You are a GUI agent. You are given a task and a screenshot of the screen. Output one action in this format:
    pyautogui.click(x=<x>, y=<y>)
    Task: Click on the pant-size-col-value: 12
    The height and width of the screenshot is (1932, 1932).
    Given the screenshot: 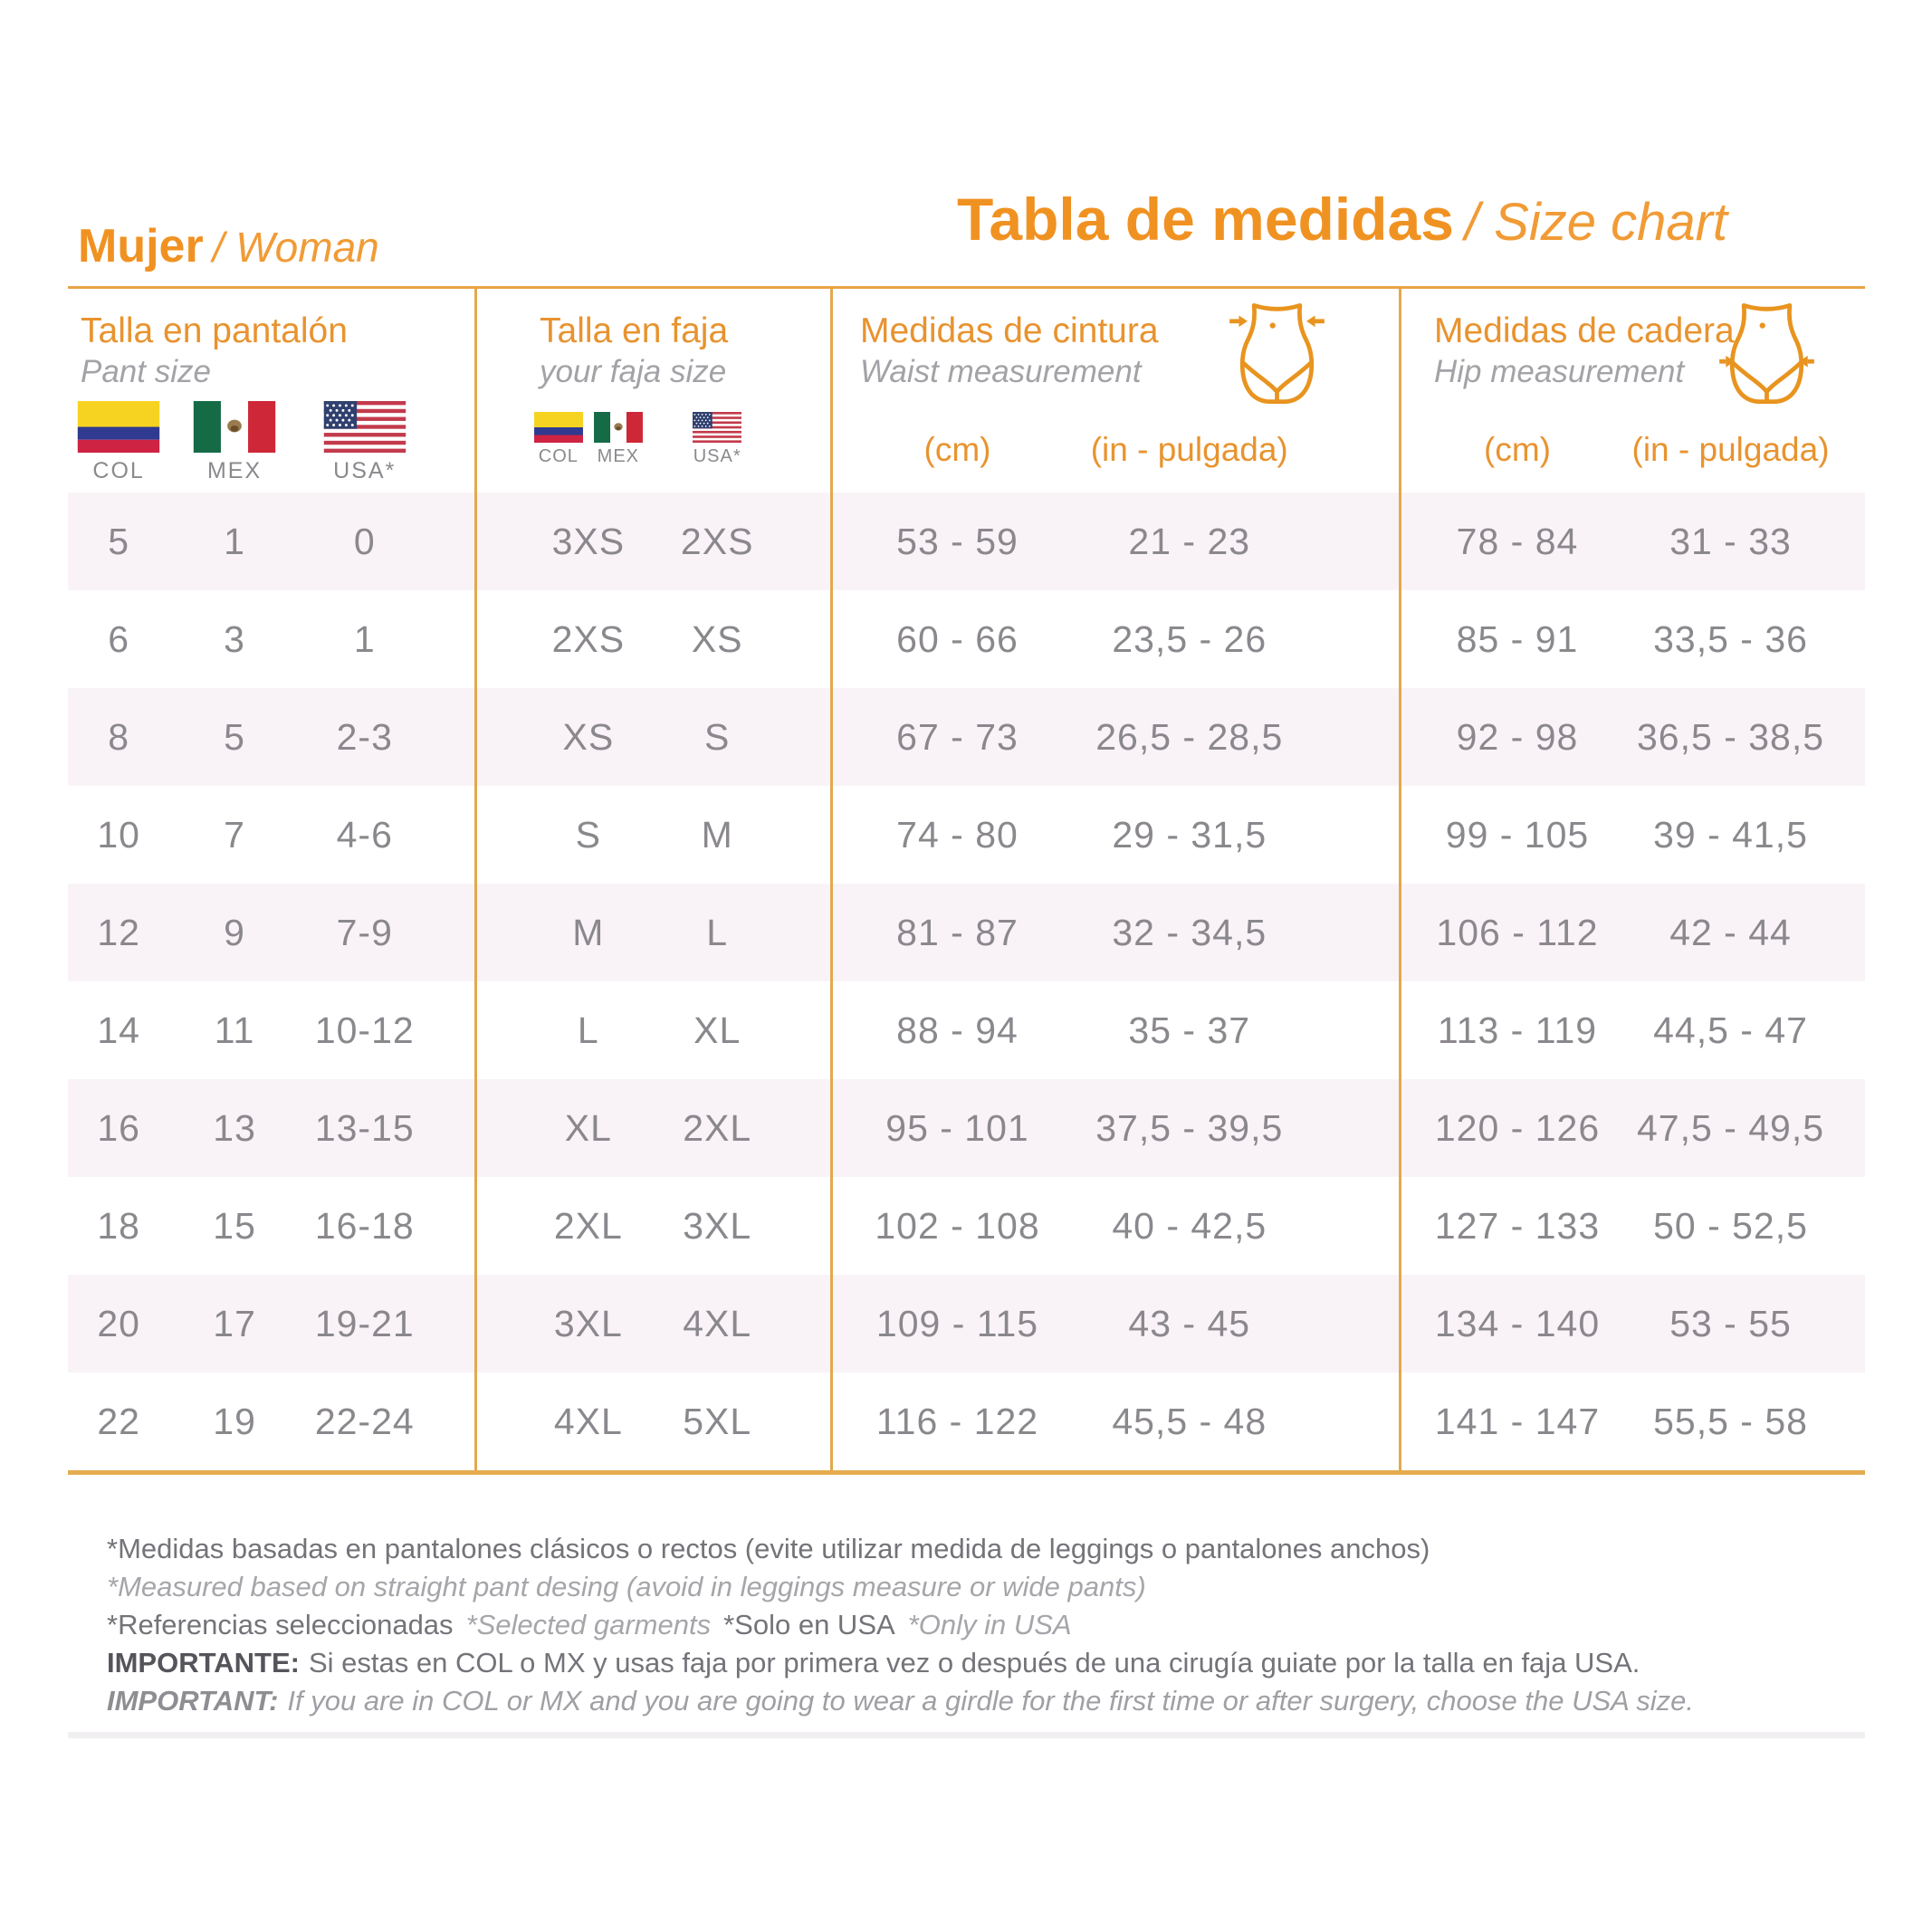 What is the action you would take?
    pyautogui.click(x=118, y=932)
    